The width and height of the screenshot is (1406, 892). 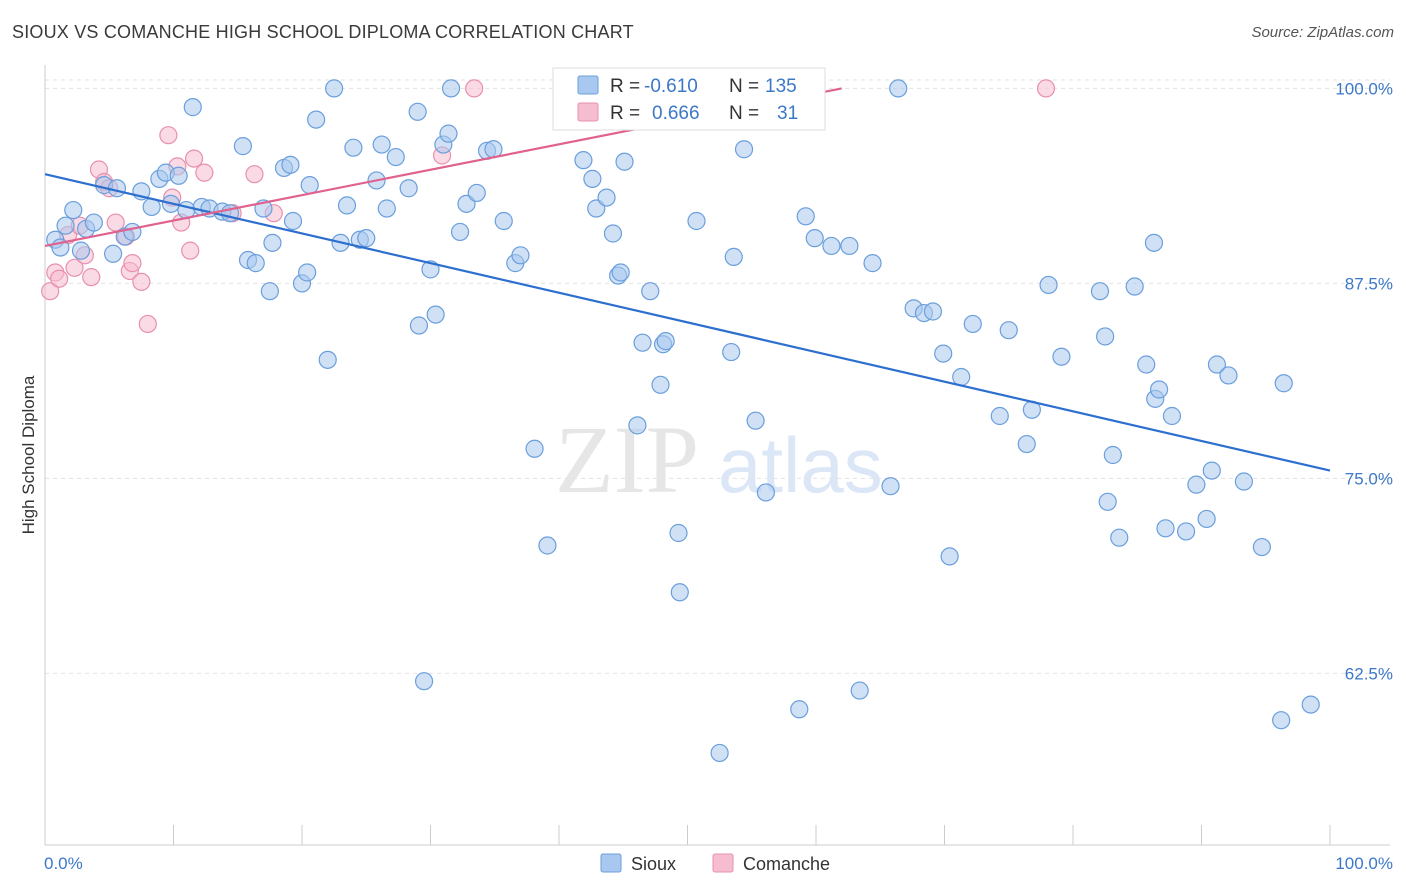 I want to click on x-tick-label: 100.0%, so click(x=1364, y=863).